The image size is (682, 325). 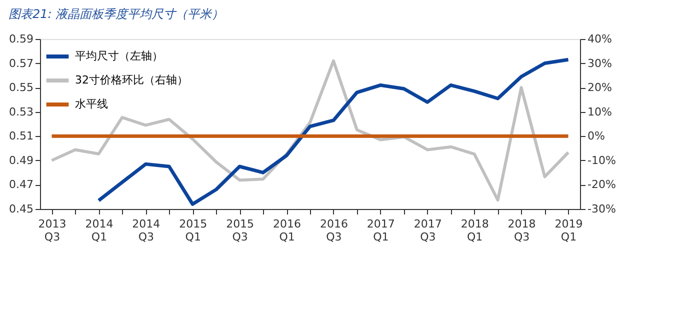 I want to click on y-tick-label: 0.45, so click(x=21, y=209).